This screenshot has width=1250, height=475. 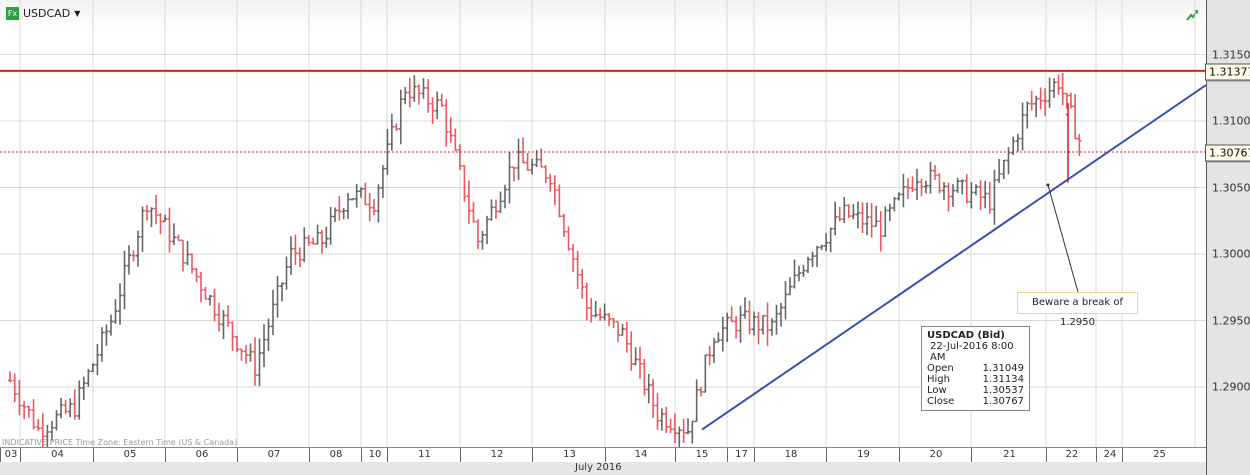 I want to click on annotation-note: Beware a break of 1.2950, so click(x=1077, y=310).